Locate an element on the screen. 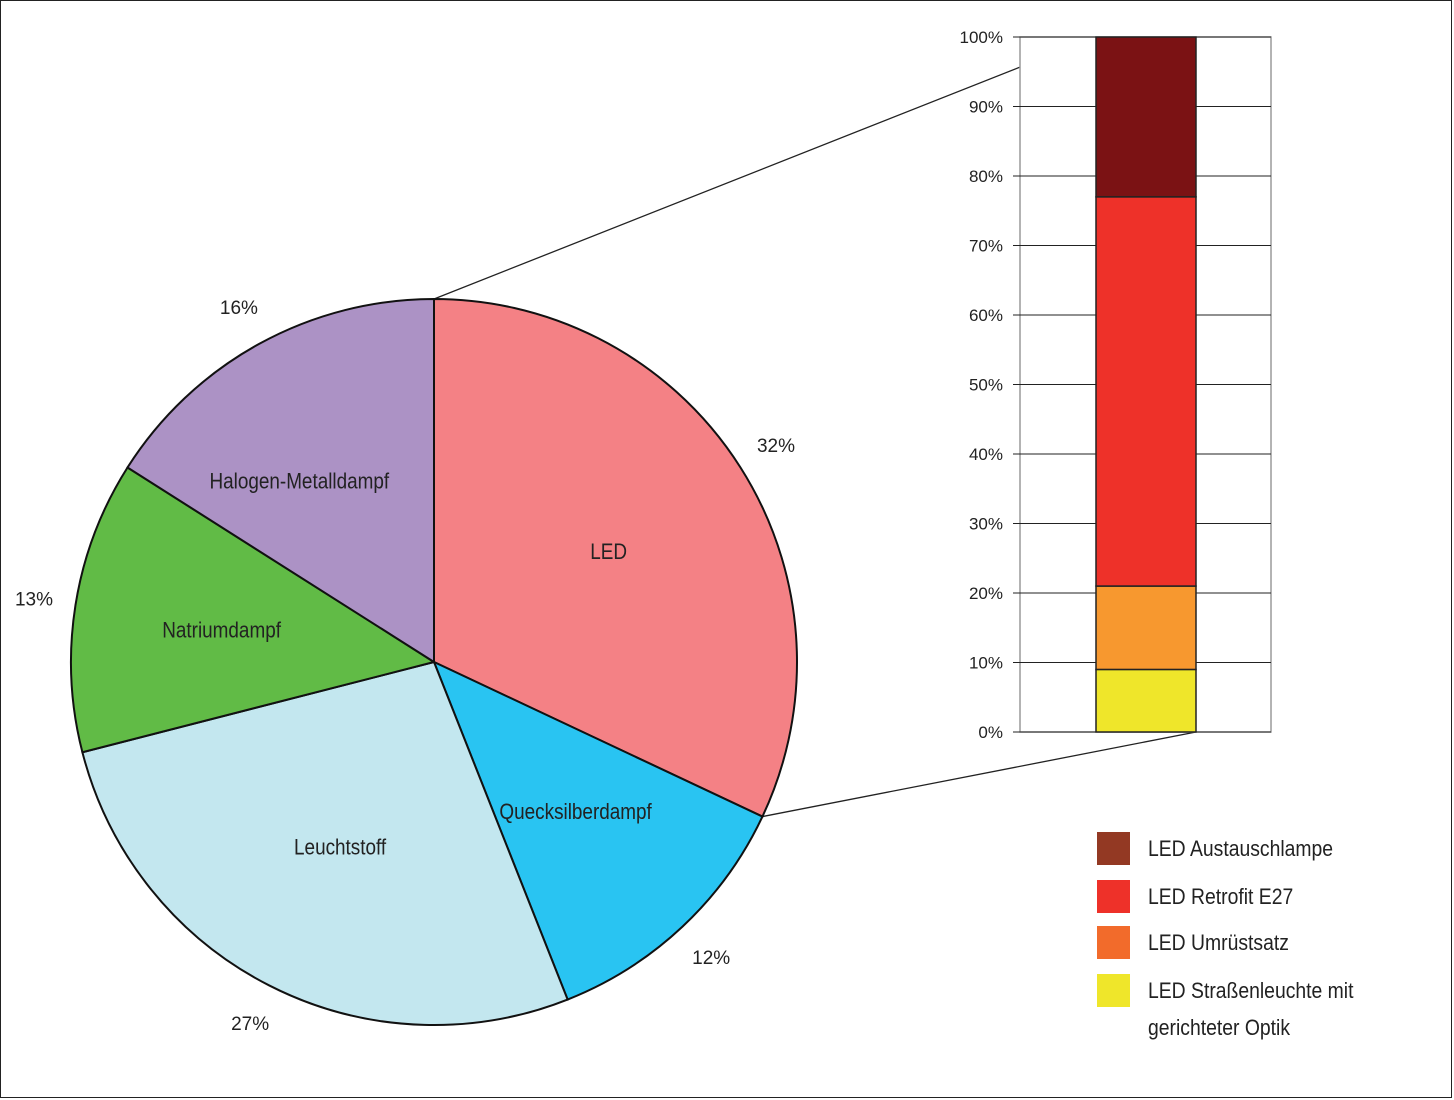 Image resolution: width=1454 pixels, height=1100 pixels. y-tick-label: 0% is located at coordinates (990, 732).